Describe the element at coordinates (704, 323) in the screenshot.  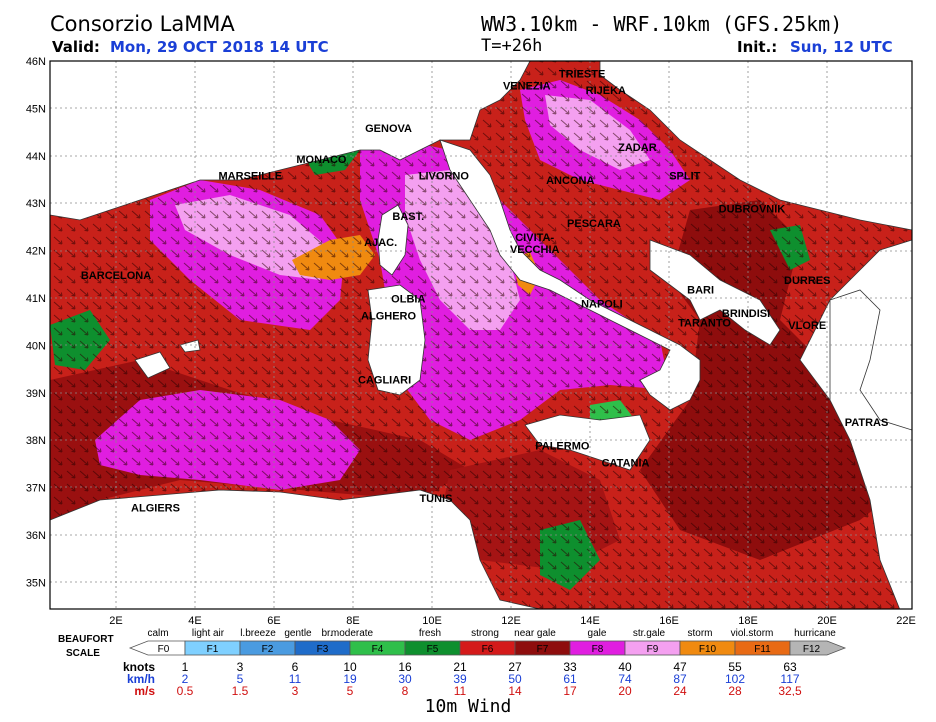
I see `city-label: TARANTO` at that location.